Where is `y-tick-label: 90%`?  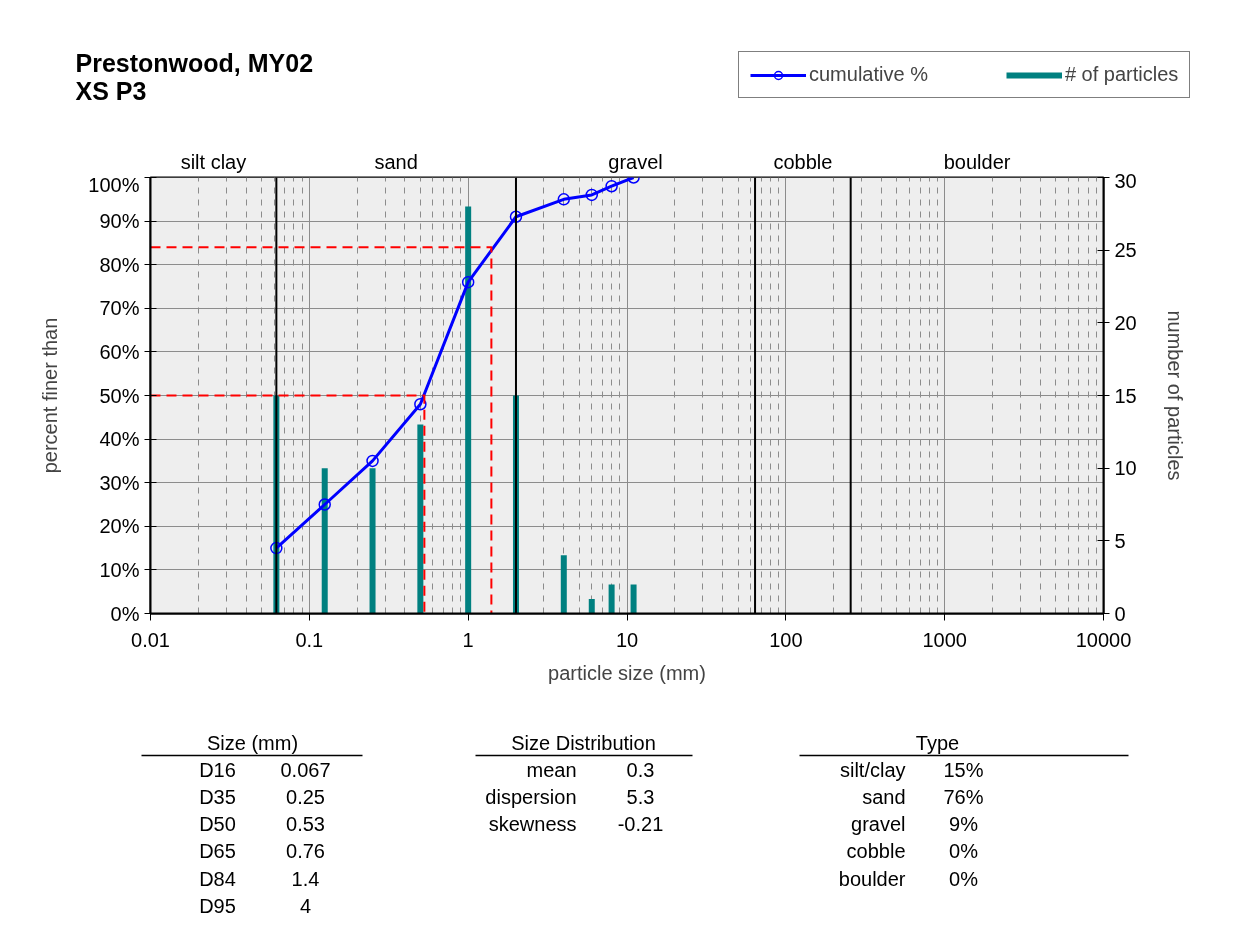
y-tick-label: 90% is located at coordinates (119, 221).